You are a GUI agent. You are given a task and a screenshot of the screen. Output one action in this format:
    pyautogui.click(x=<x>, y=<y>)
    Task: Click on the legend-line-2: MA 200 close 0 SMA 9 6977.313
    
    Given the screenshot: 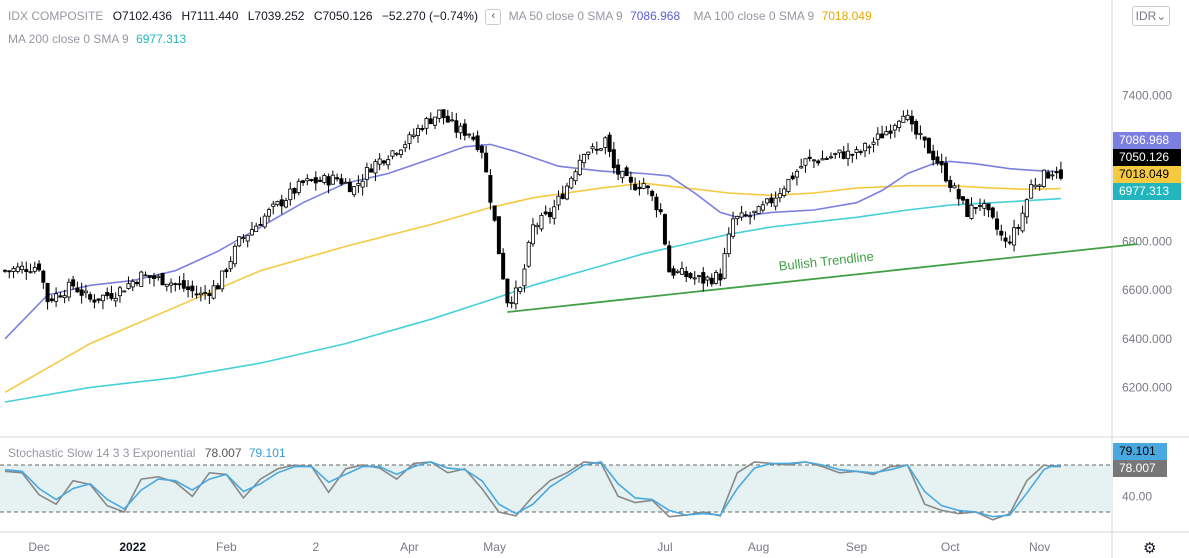 What is the action you would take?
    pyautogui.click(x=97, y=39)
    